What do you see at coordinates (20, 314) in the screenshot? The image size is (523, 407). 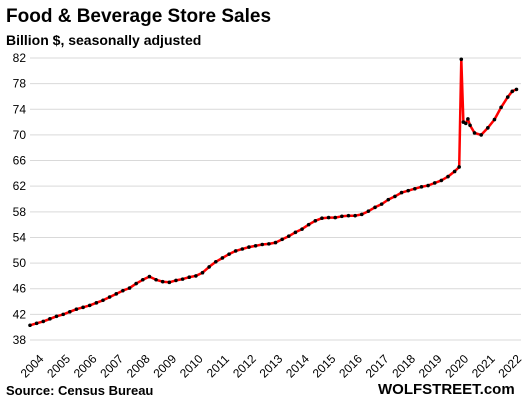 I see `y-tick-label: 42` at bounding box center [20, 314].